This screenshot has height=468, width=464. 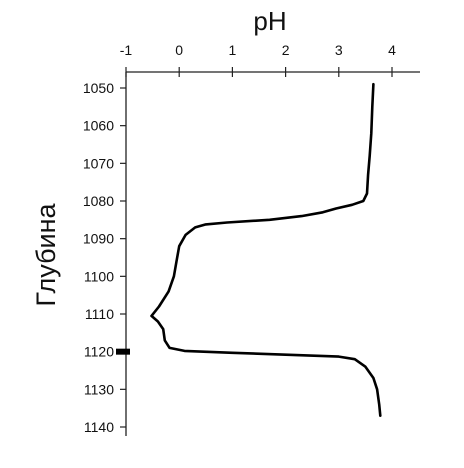 What do you see at coordinates (123, 351) in the screenshot?
I see `depth-marker` at bounding box center [123, 351].